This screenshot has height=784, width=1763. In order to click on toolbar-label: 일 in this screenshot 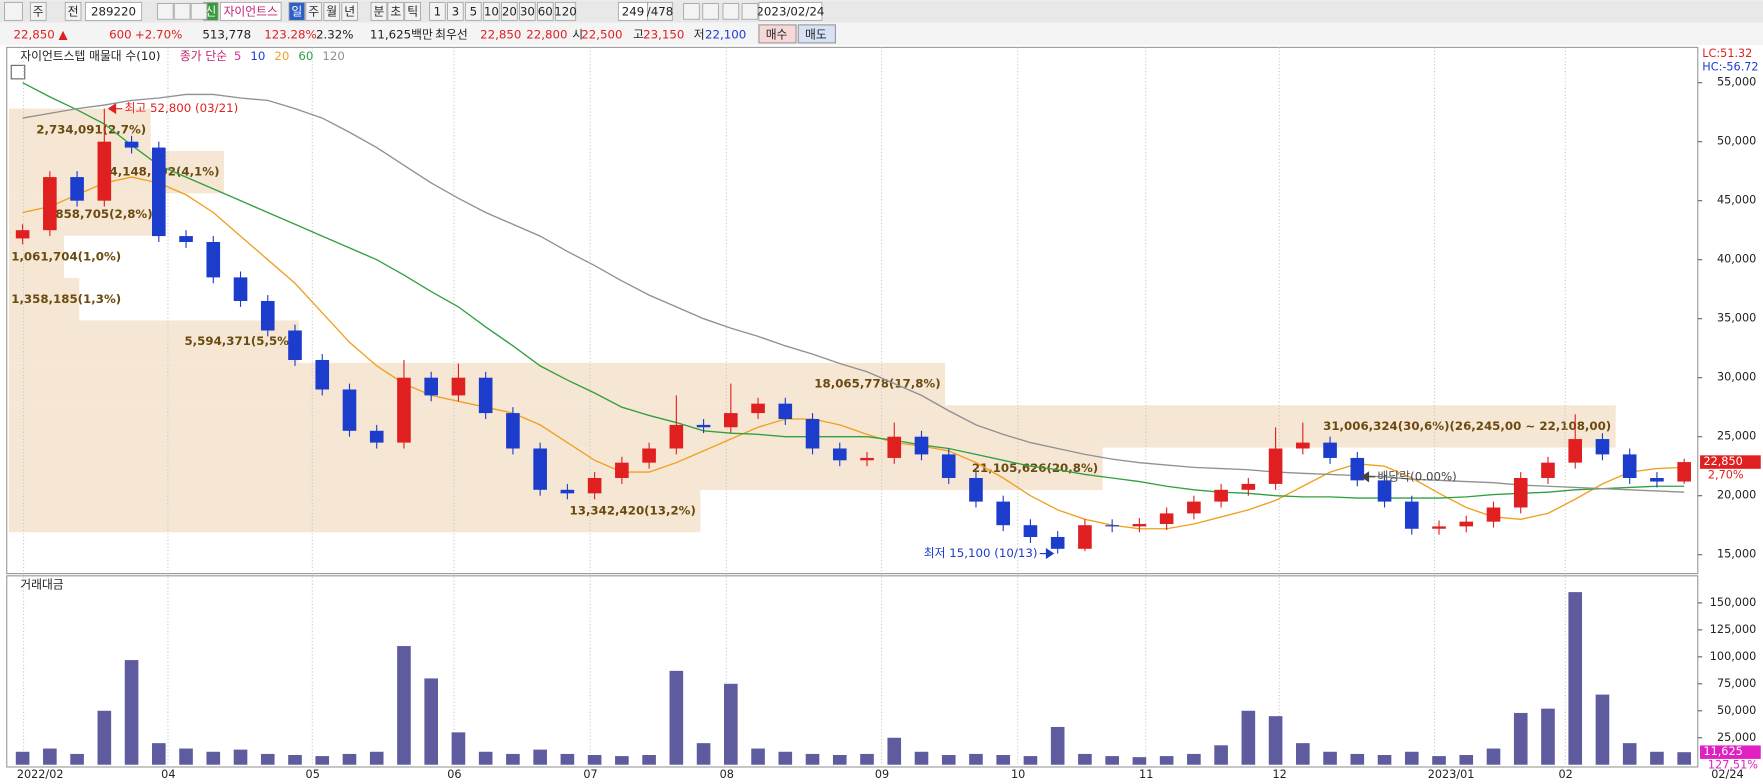, I will do `click(296, 11)`.